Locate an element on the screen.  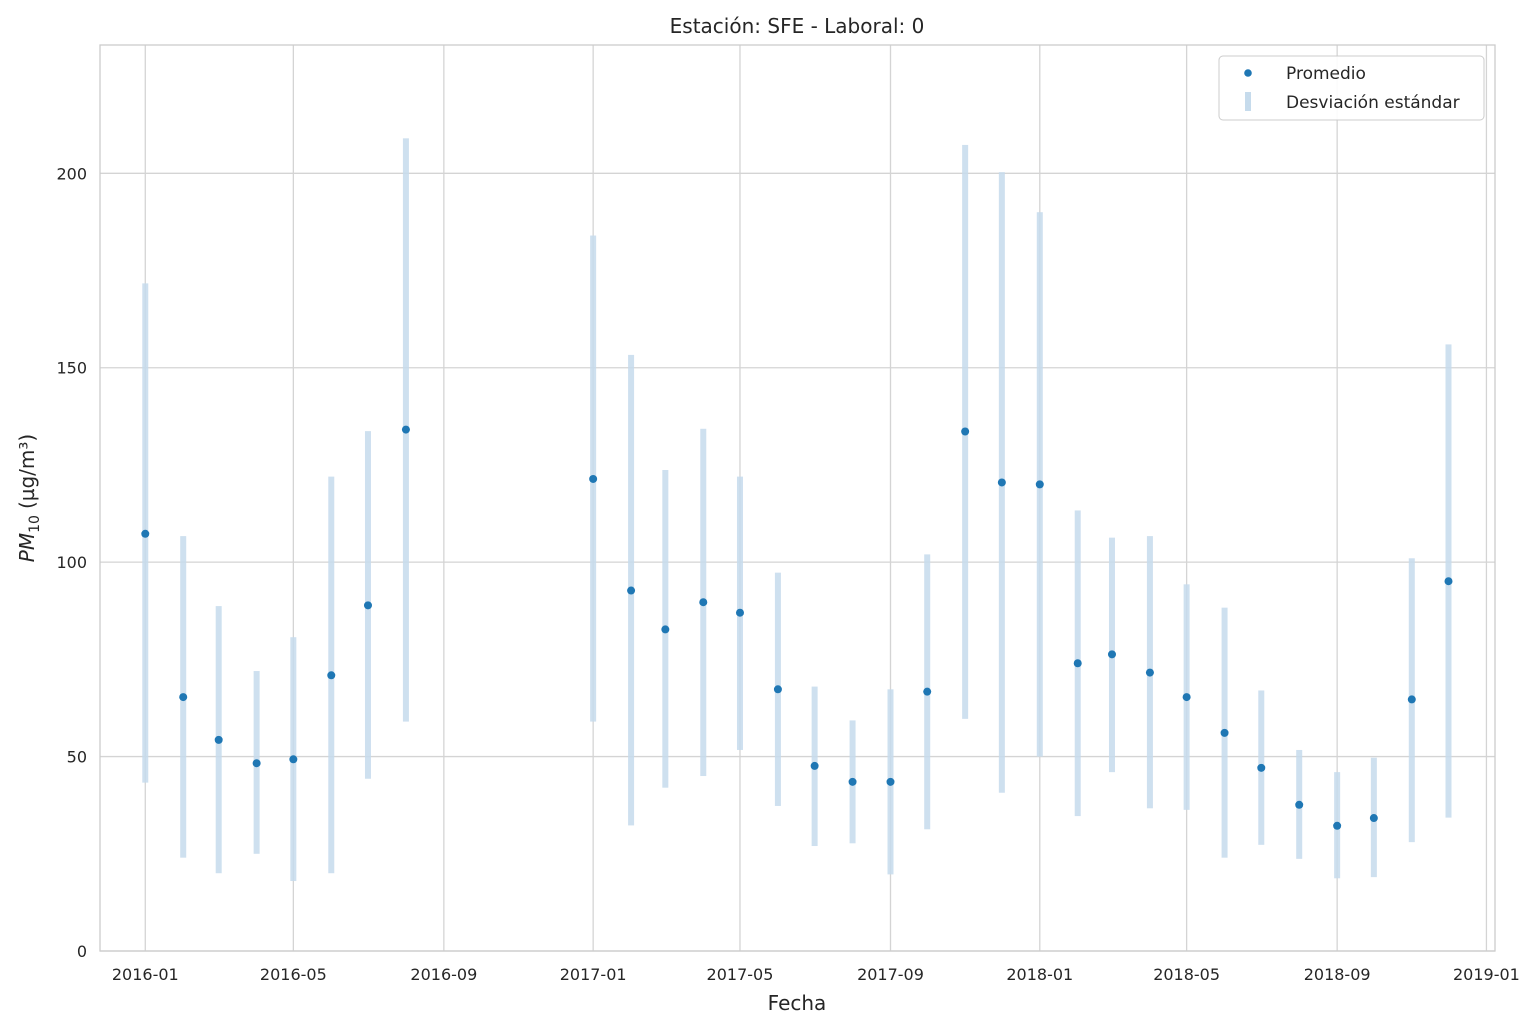
legend-box is located at coordinates (1351, 88).